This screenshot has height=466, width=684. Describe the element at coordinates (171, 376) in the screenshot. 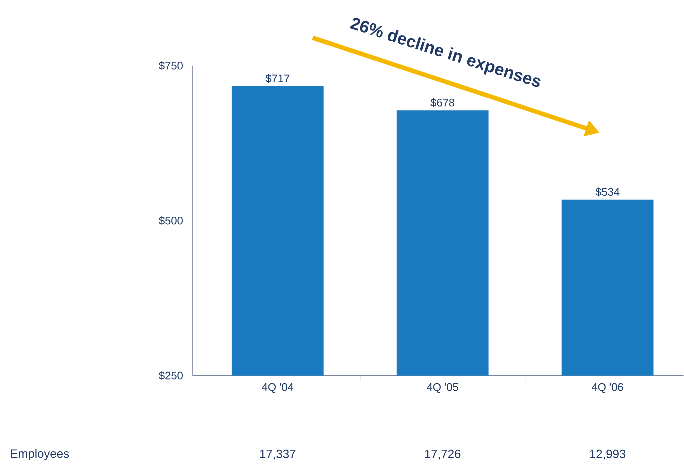

I see `y-tick-label: $250` at that location.